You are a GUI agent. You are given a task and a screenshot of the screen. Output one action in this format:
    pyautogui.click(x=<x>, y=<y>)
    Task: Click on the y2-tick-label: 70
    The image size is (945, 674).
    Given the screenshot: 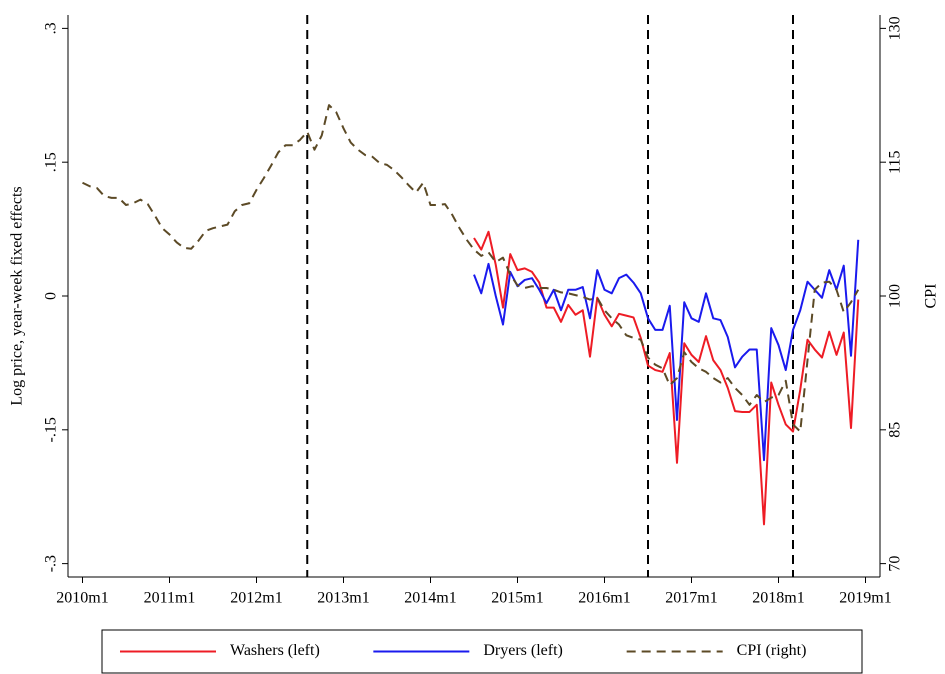 What is the action you would take?
    pyautogui.click(x=895, y=564)
    